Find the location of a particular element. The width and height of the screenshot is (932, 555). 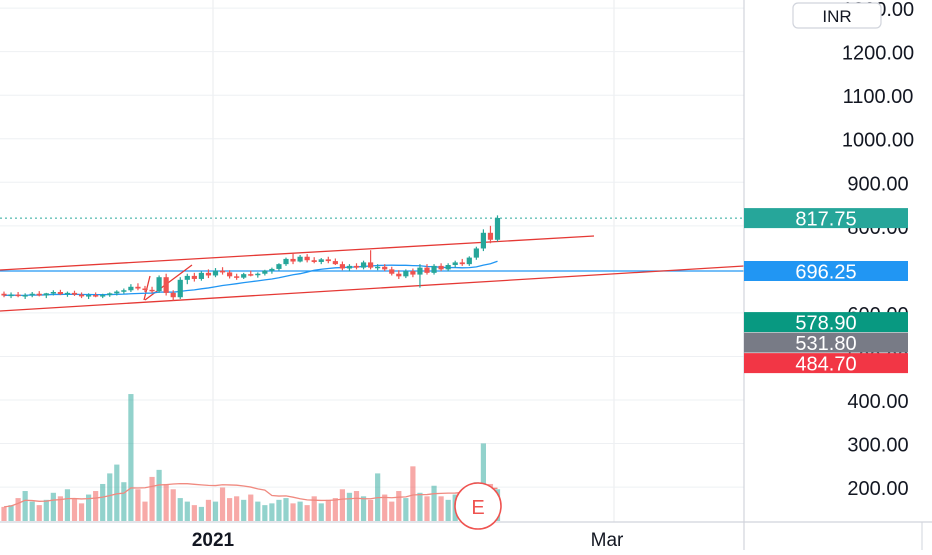

price-label-text: 578.90 is located at coordinates (825, 324).